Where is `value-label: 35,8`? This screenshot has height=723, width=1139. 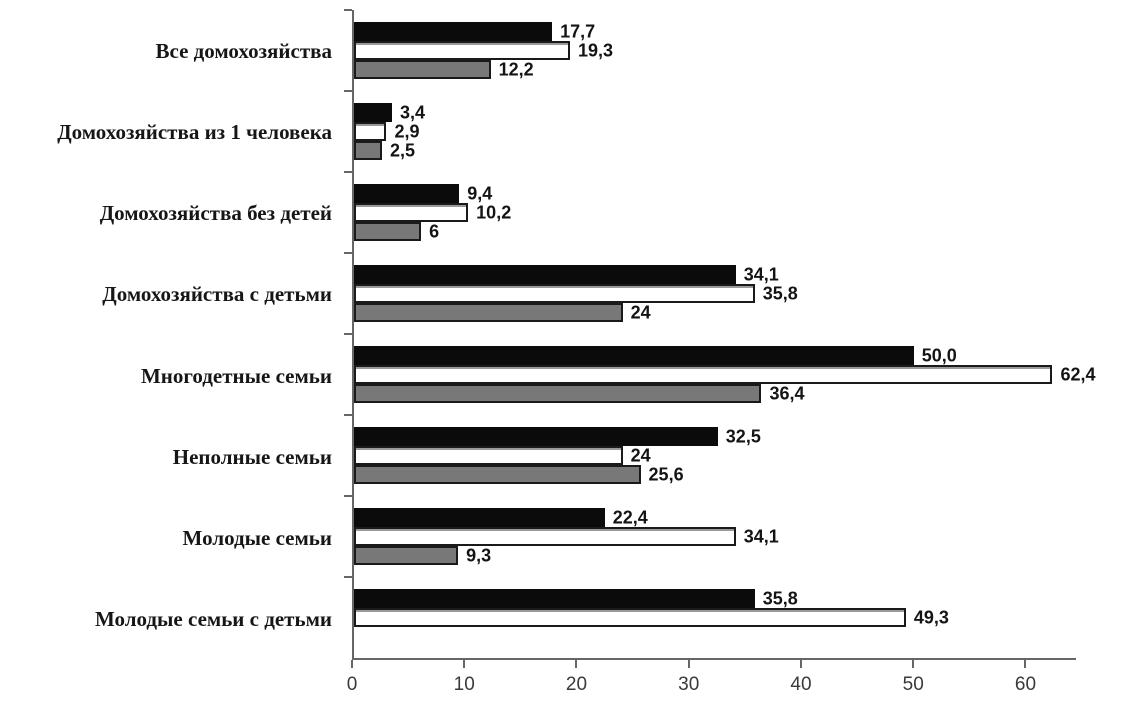 value-label: 35,8 is located at coordinates (780, 598).